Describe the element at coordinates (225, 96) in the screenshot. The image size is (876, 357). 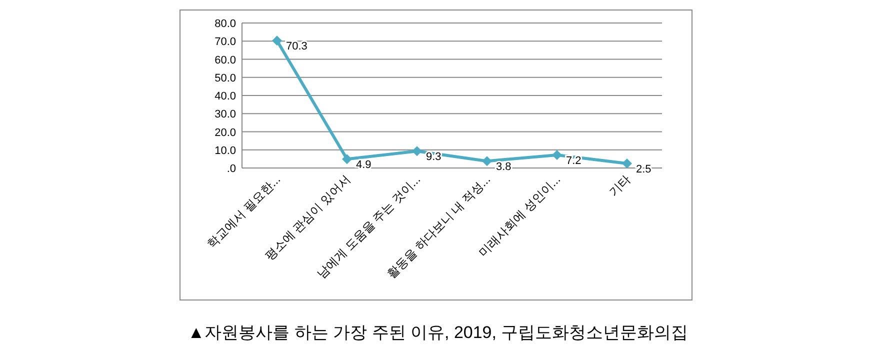
I see `y-tick-label: 40.0` at that location.